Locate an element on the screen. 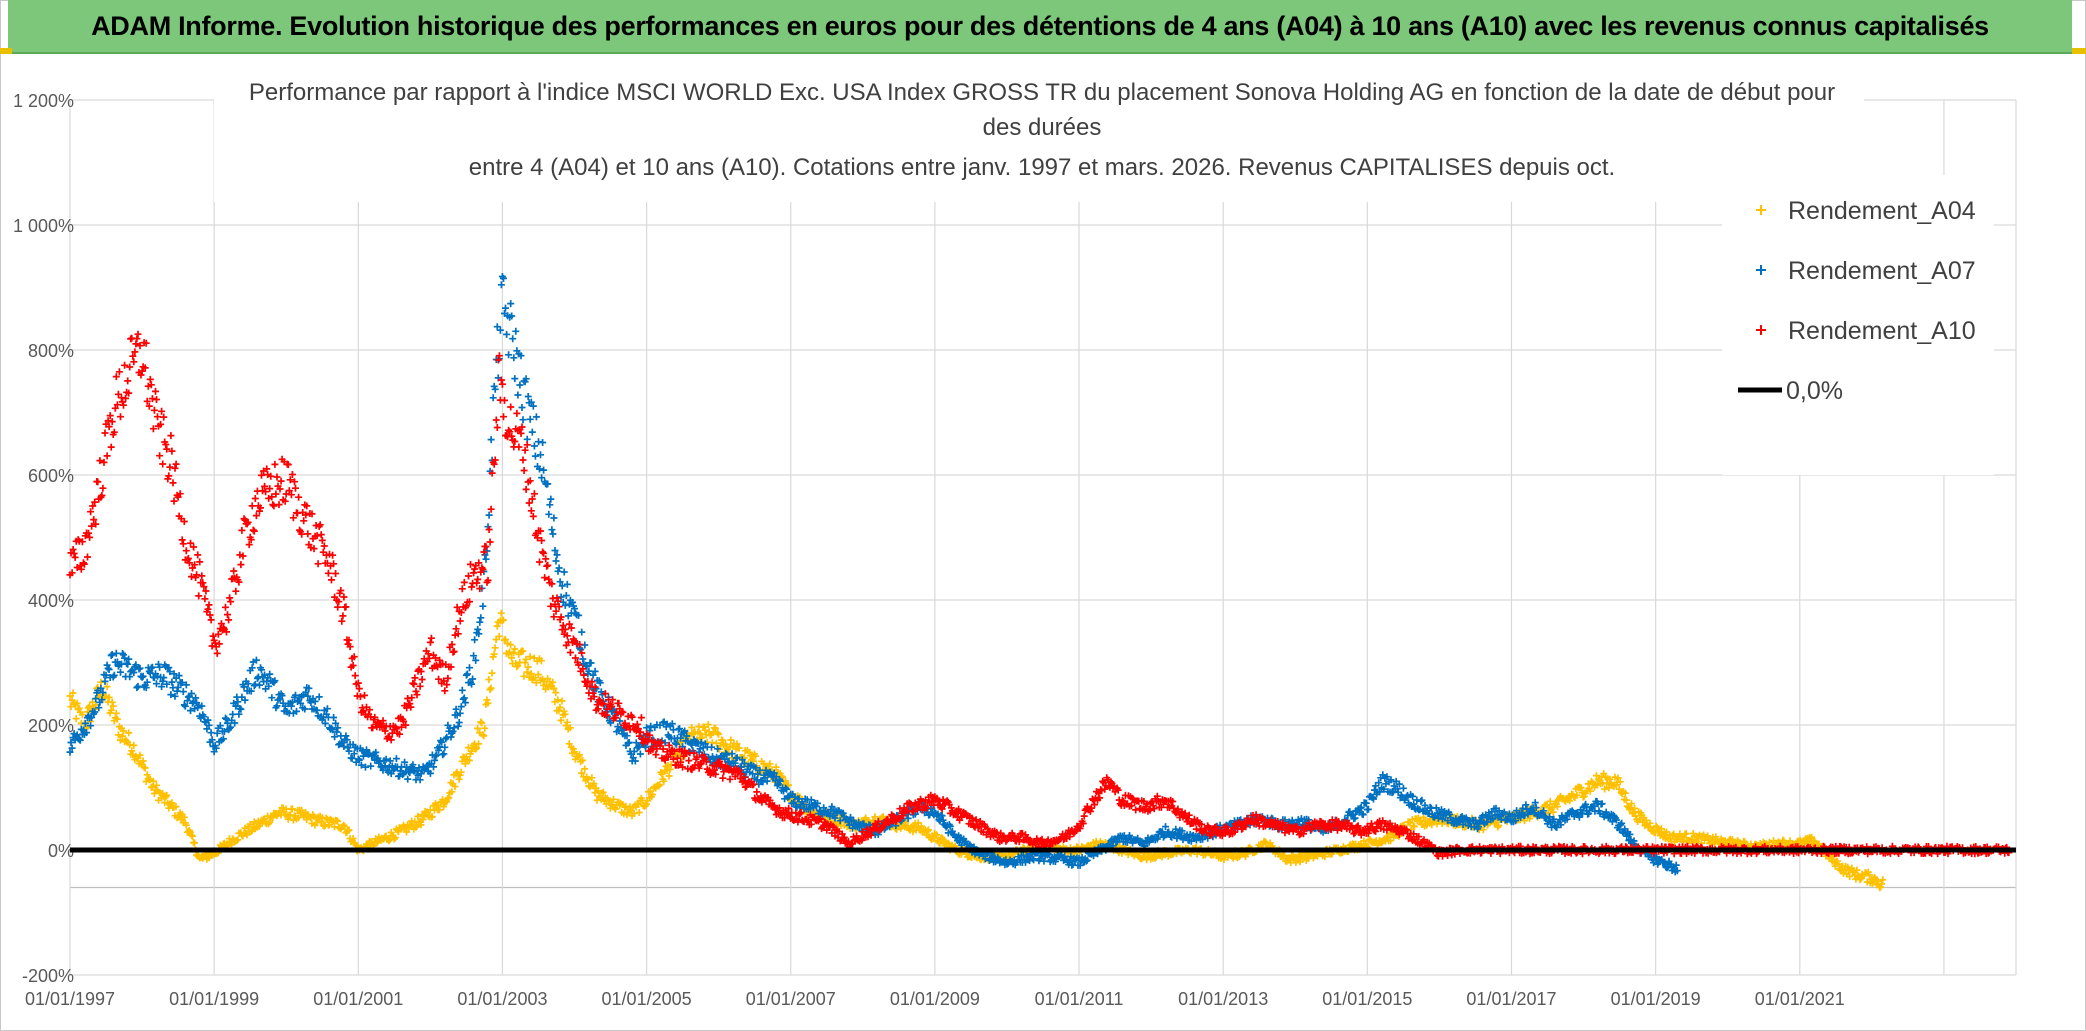 The height and width of the screenshot is (1031, 2086). x-tick-label: 01/01/2005 is located at coordinates (647, 999).